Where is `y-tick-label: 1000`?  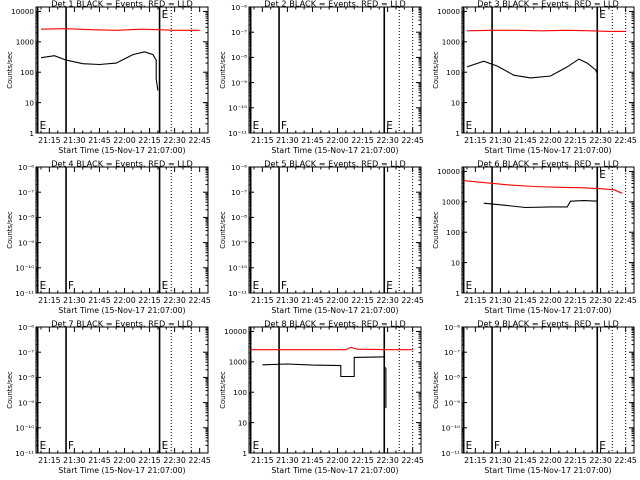
y-tick-label: 1000 is located at coordinates (238, 362).